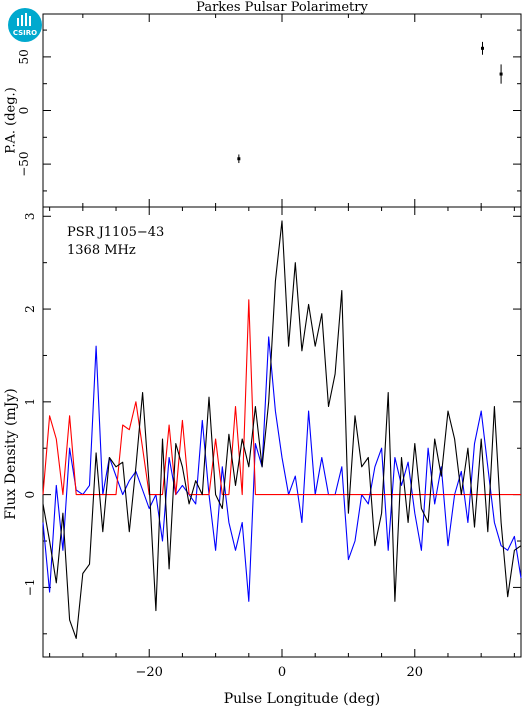 The width and height of the screenshot is (522, 710). I want to click on figure-title: Parkes Pulsar Polarimetry, so click(282, 7).